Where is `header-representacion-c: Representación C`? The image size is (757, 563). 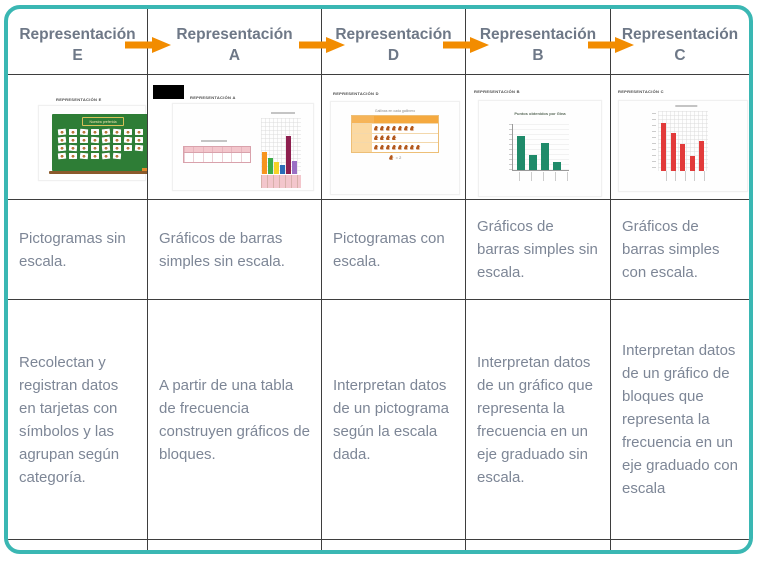 header-representacion-c: Representación C is located at coordinates (680, 42).